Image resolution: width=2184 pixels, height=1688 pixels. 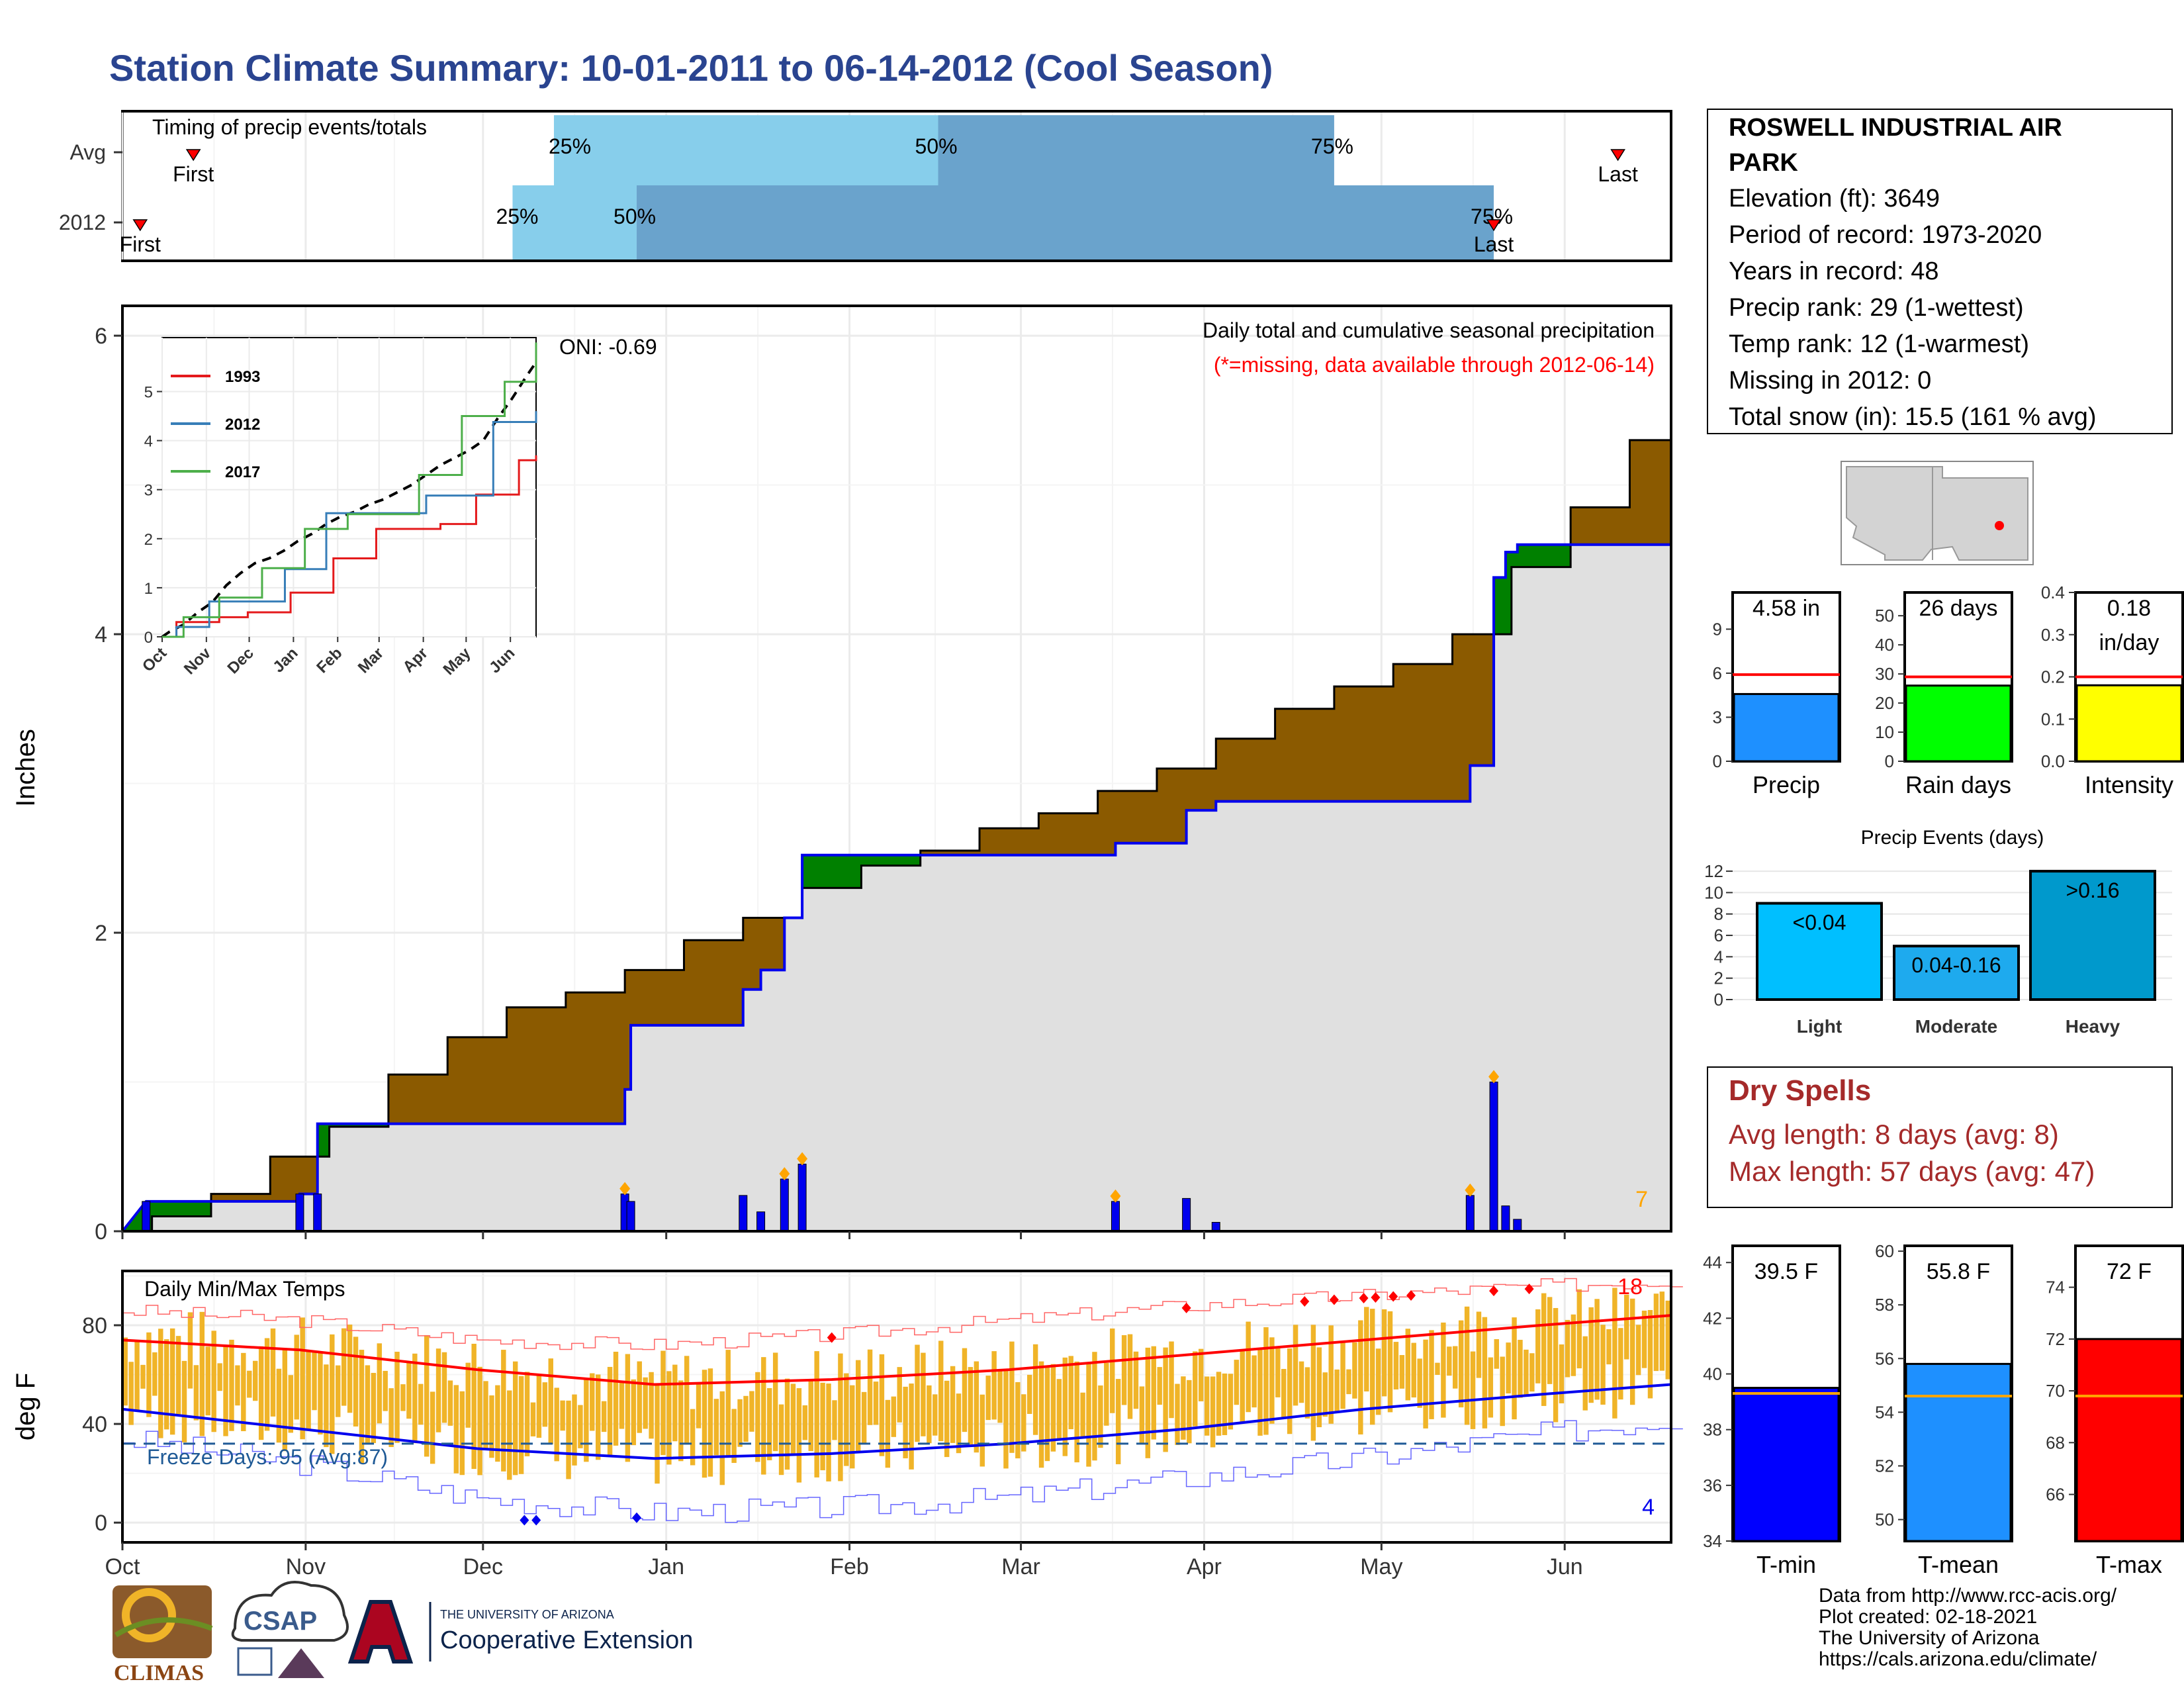 I want to click on events-bar-label: 0.04-0.16, so click(x=1956, y=965).